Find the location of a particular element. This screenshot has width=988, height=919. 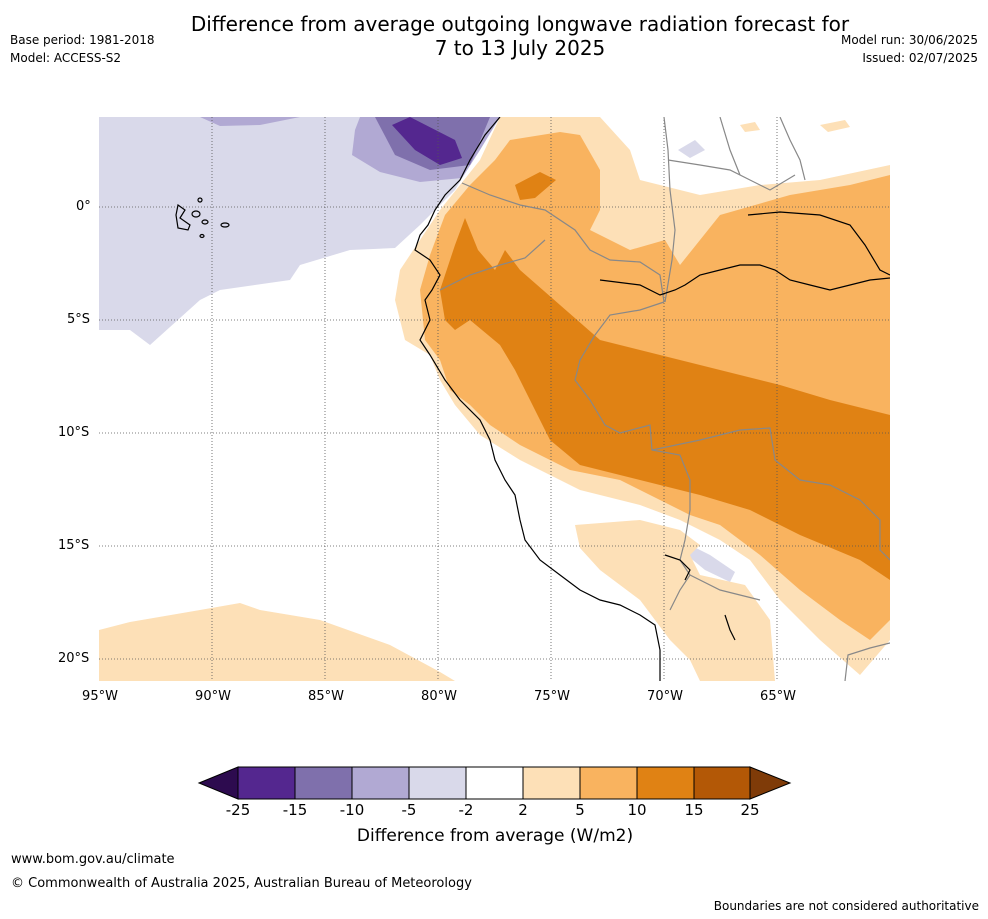

colorbar-title: Difference from average (W/m2) is located at coordinates (495, 836).